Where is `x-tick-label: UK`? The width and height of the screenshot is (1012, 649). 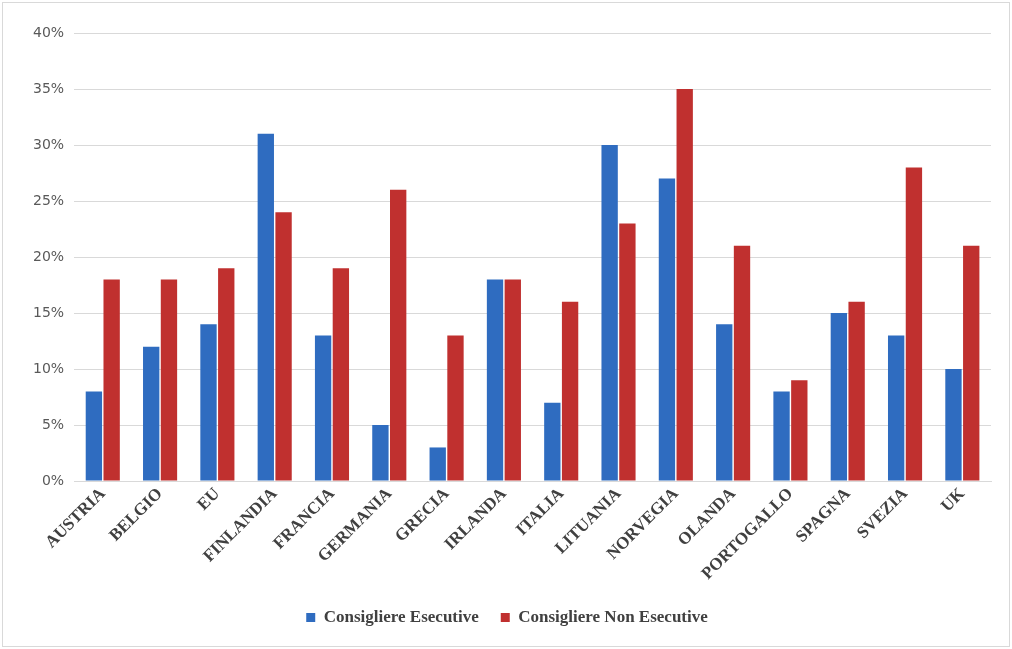 x-tick-label: UK is located at coordinates (952, 499).